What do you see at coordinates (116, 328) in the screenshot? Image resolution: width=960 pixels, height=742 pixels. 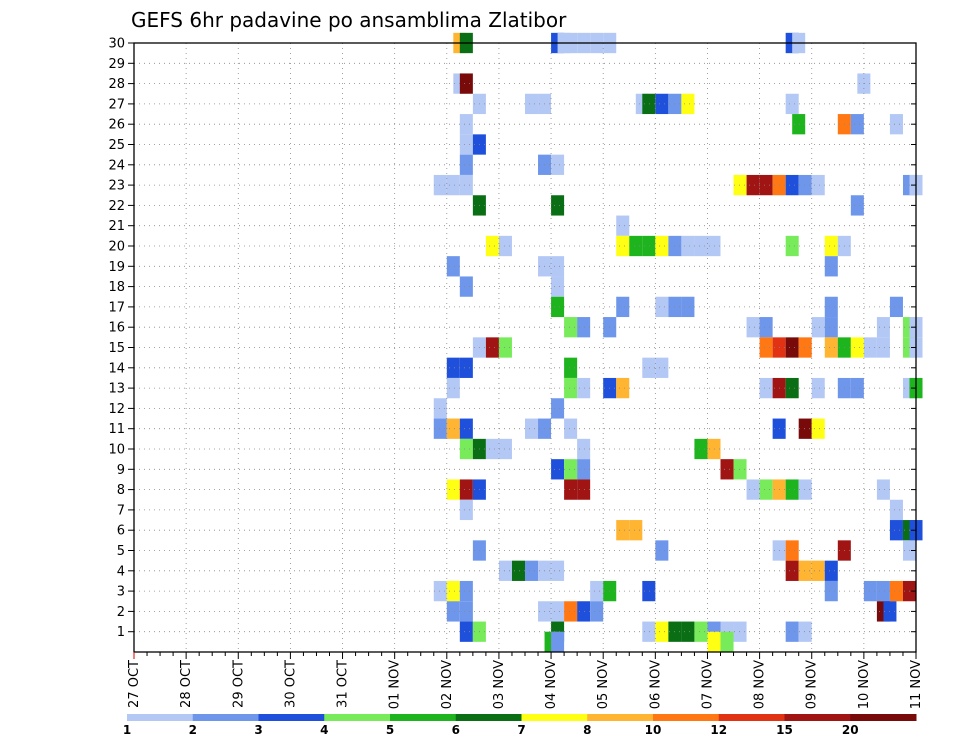 I see `y-tick-label: 16` at bounding box center [116, 328].